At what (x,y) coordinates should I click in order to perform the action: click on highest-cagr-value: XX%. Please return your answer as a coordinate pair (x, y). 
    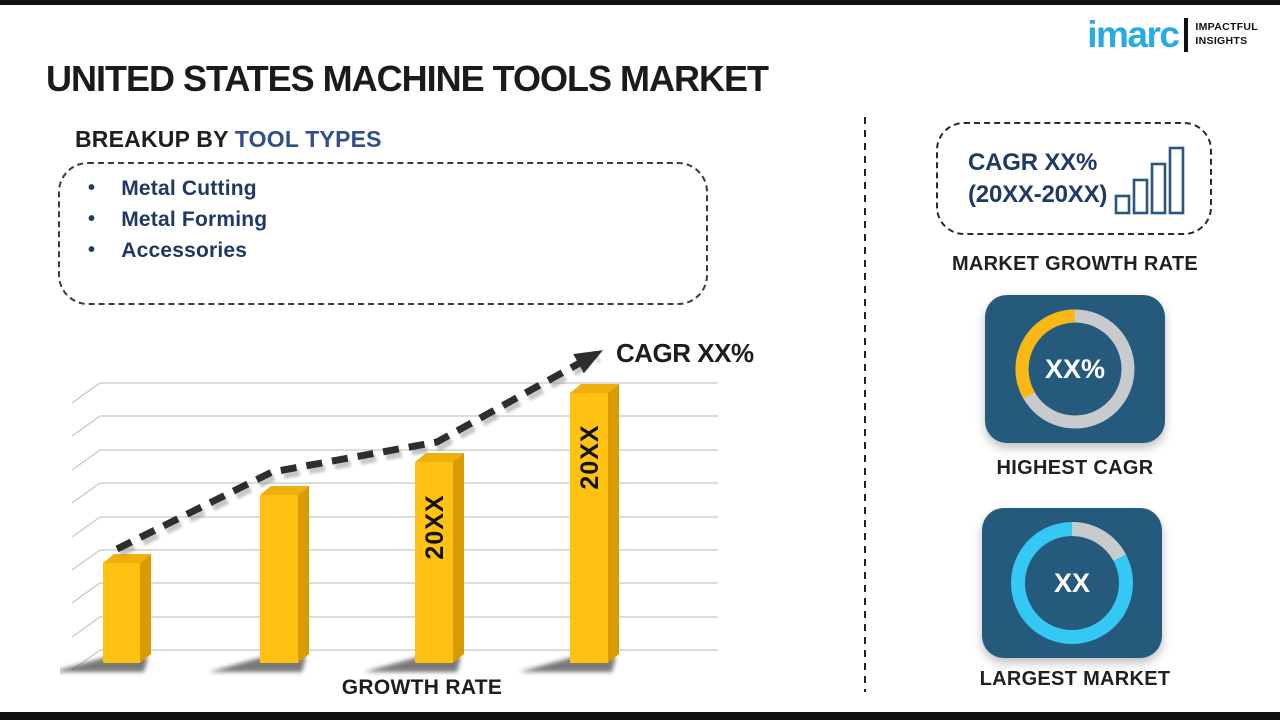
    Looking at the image, I should click on (1075, 369).